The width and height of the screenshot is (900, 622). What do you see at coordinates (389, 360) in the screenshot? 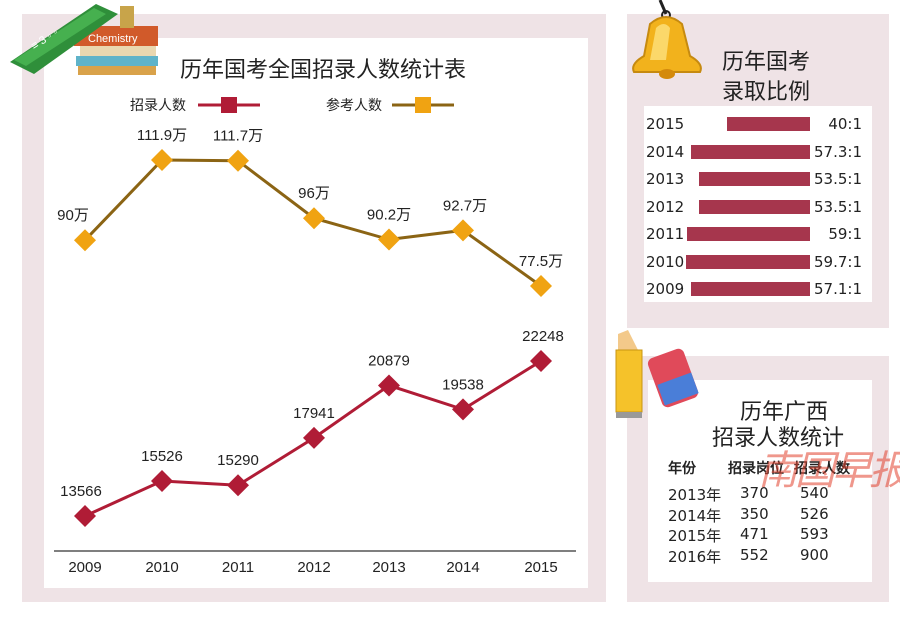
I see `data-label-recruit-2013: 20879` at bounding box center [389, 360].